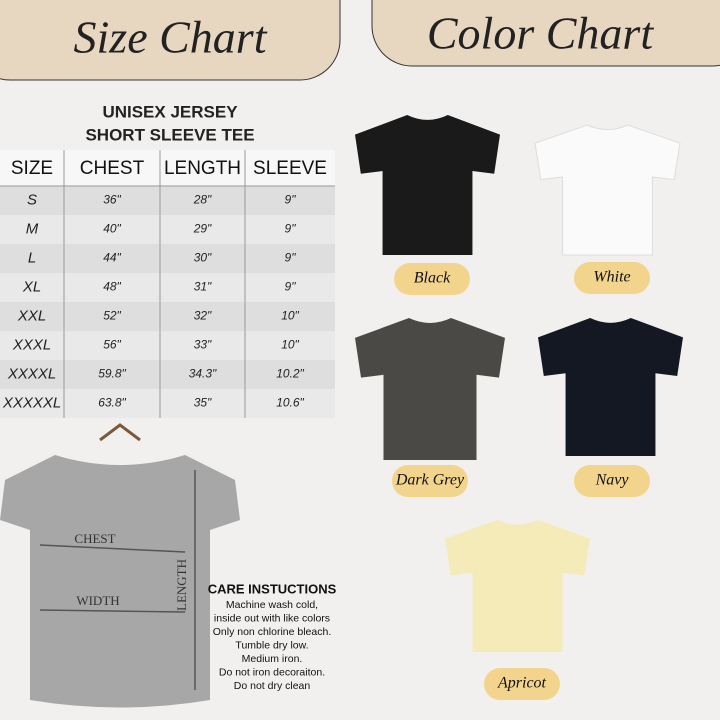 This screenshot has height=720, width=720. I want to click on table-title: SHORT SLEEVE TEE, so click(169, 134).